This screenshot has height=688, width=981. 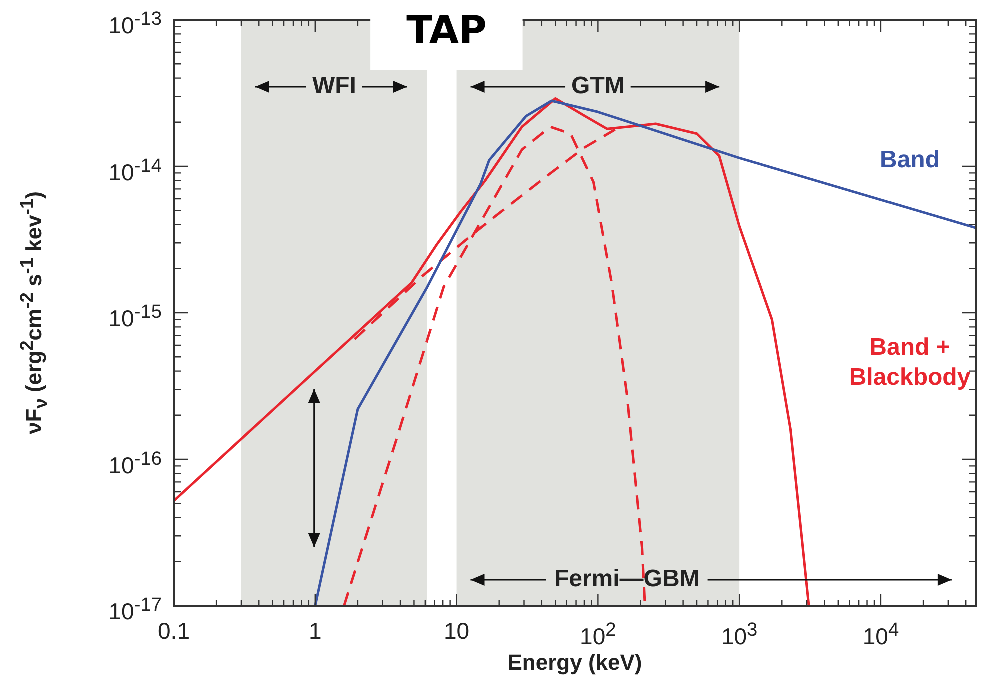 What do you see at coordinates (575, 663) in the screenshot?
I see `x-axis-title: Energy (keV)` at bounding box center [575, 663].